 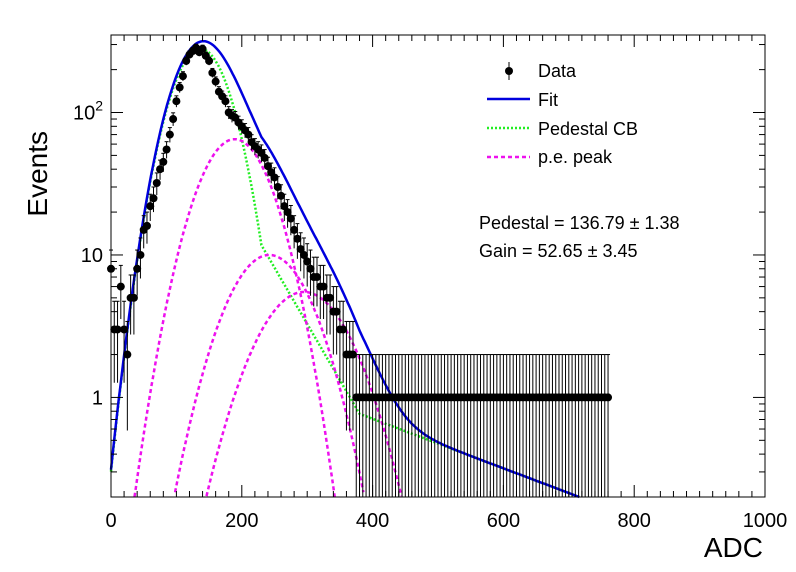 I want to click on x-tick-label: 600, so click(x=503, y=521).